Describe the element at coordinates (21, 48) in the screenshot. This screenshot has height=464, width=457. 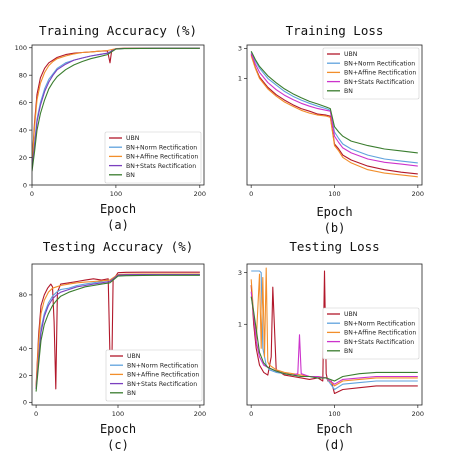
I see `y-tick-label: 100` at that location.